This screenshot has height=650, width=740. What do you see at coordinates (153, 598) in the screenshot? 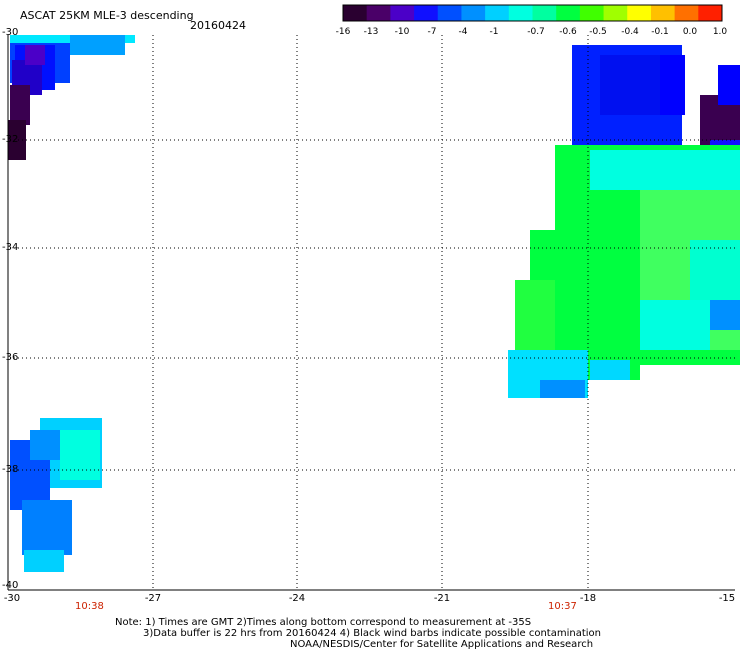
I see `lon-tick-label: -27` at bounding box center [153, 598].